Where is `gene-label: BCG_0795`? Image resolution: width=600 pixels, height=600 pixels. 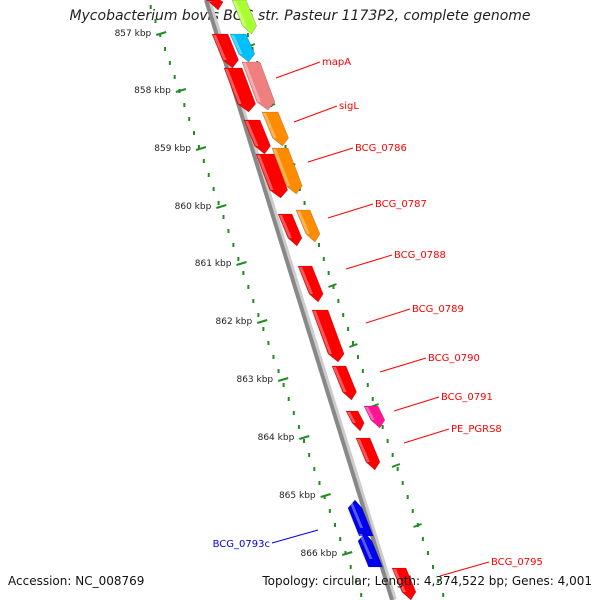 gene-label: BCG_0795 is located at coordinates (517, 562).